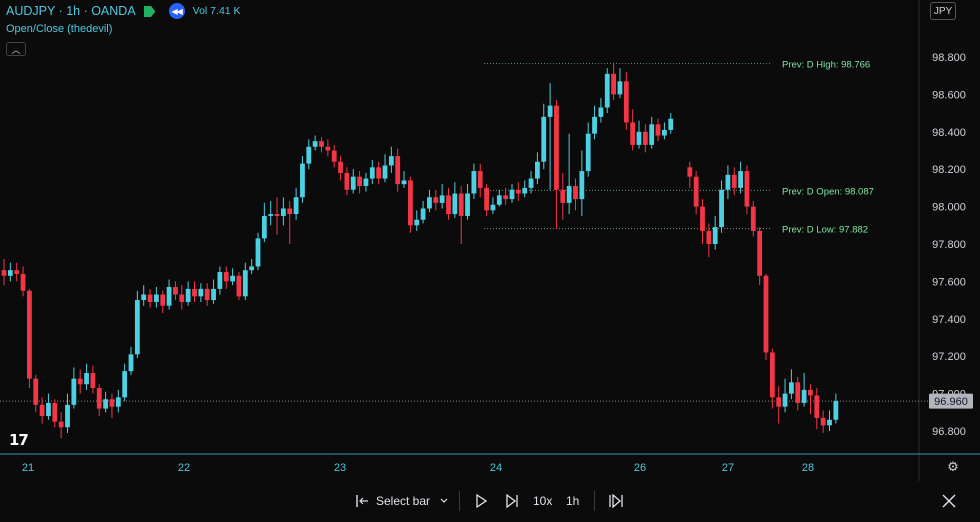 This screenshot has height=522, width=980. I want to click on date-tick-label: 26, so click(640, 468).